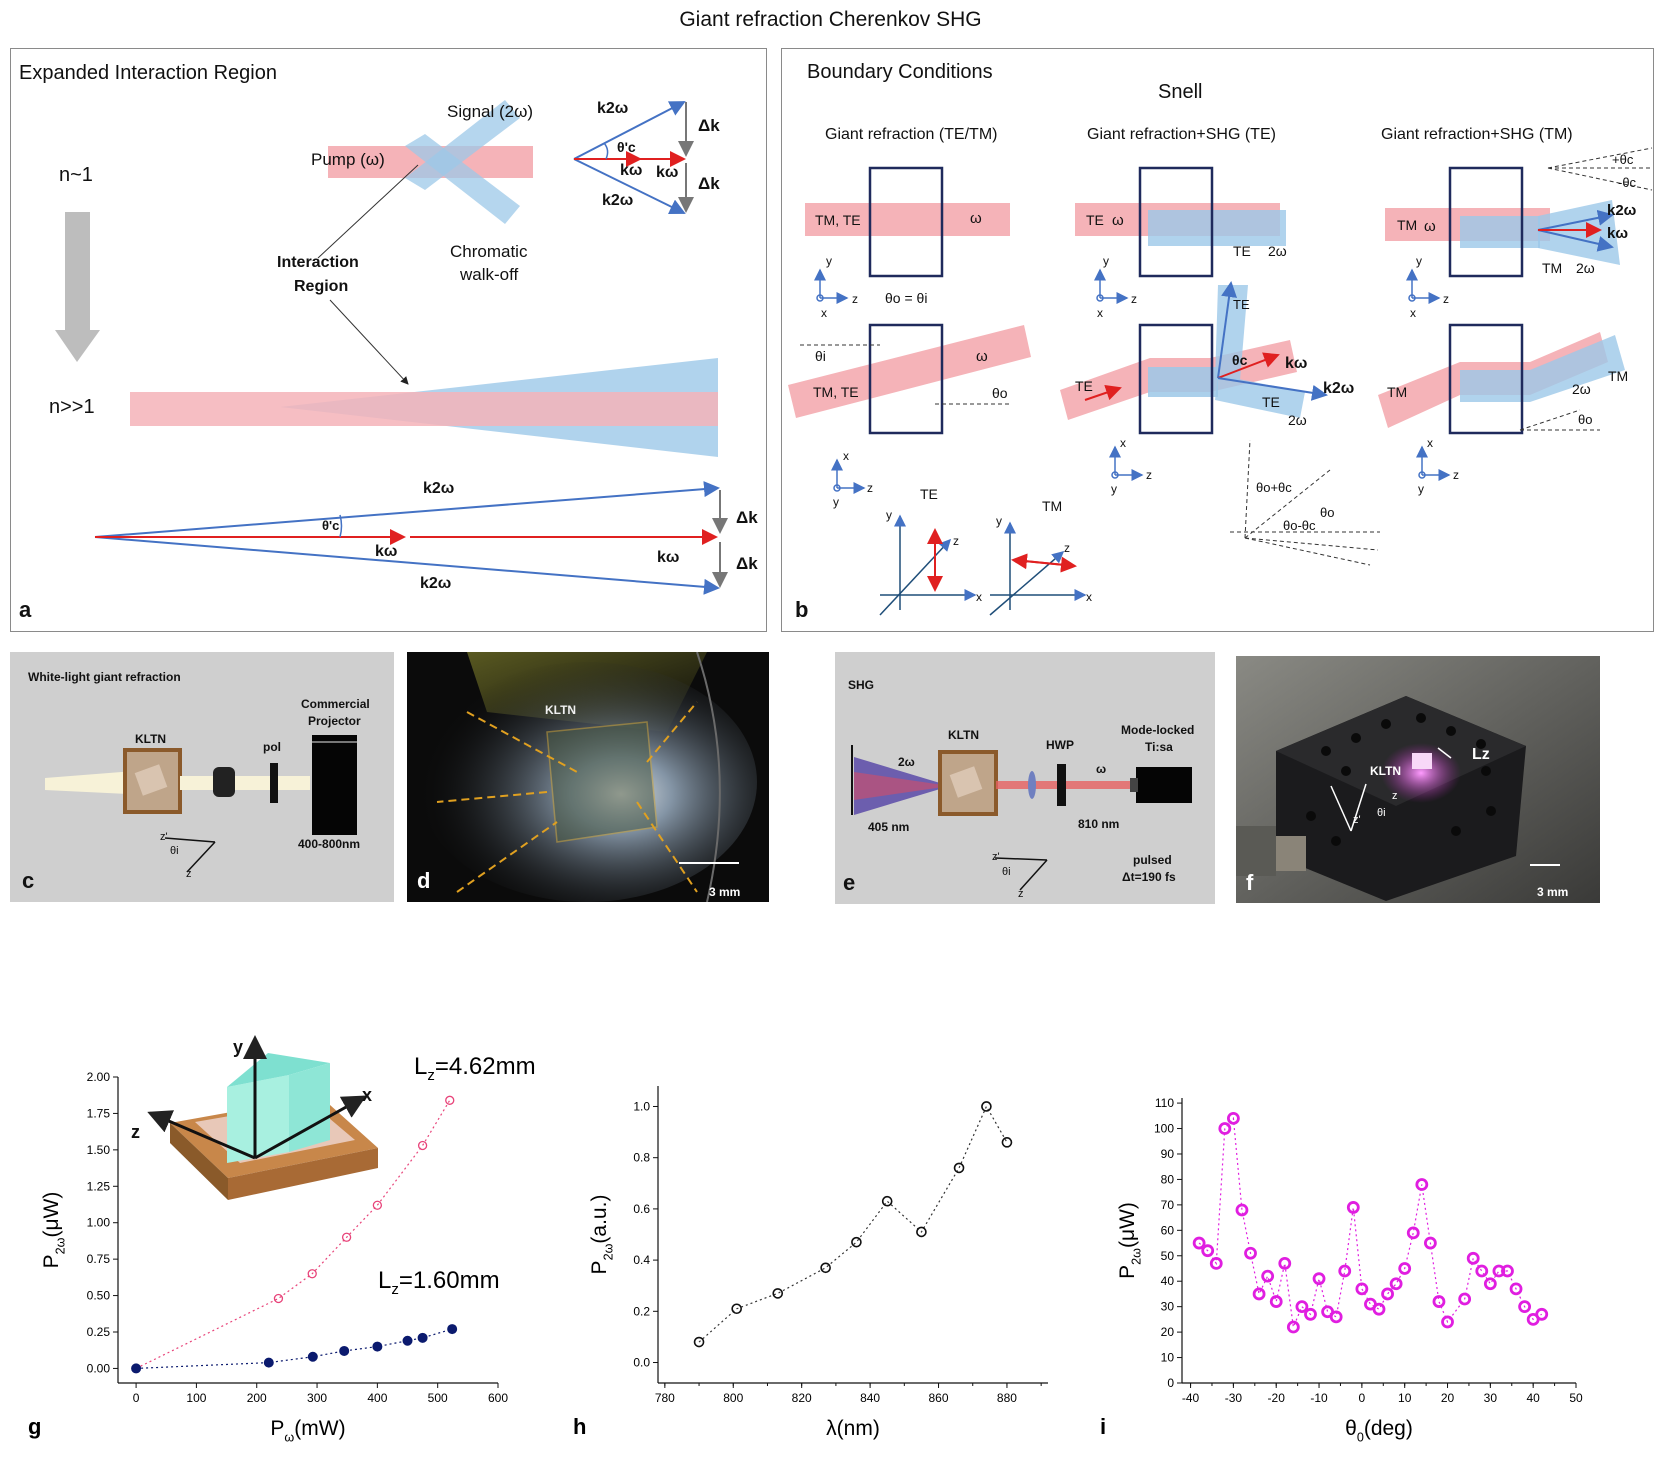  Describe the element at coordinates (272, 747) in the screenshot. I see `c-pol: pol` at that location.